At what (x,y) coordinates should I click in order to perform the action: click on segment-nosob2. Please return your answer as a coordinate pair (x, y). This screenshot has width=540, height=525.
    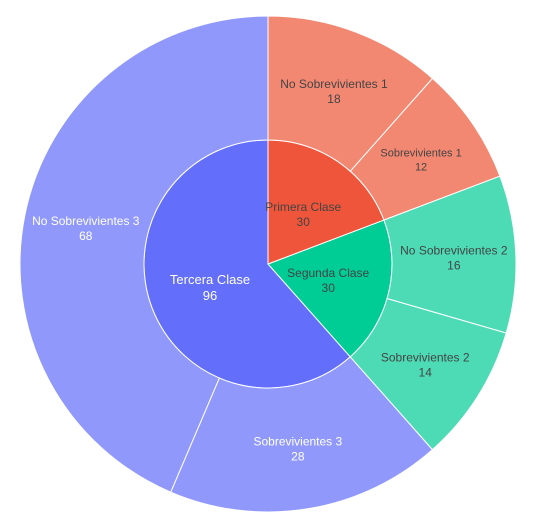
    Looking at the image, I should click on (450, 254).